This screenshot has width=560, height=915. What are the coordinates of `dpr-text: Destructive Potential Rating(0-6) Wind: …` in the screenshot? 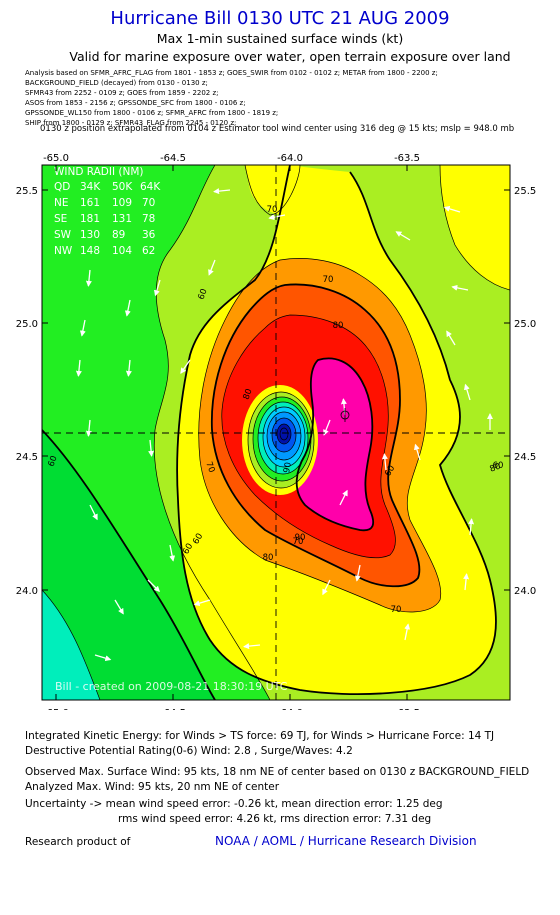 It's located at (189, 751).